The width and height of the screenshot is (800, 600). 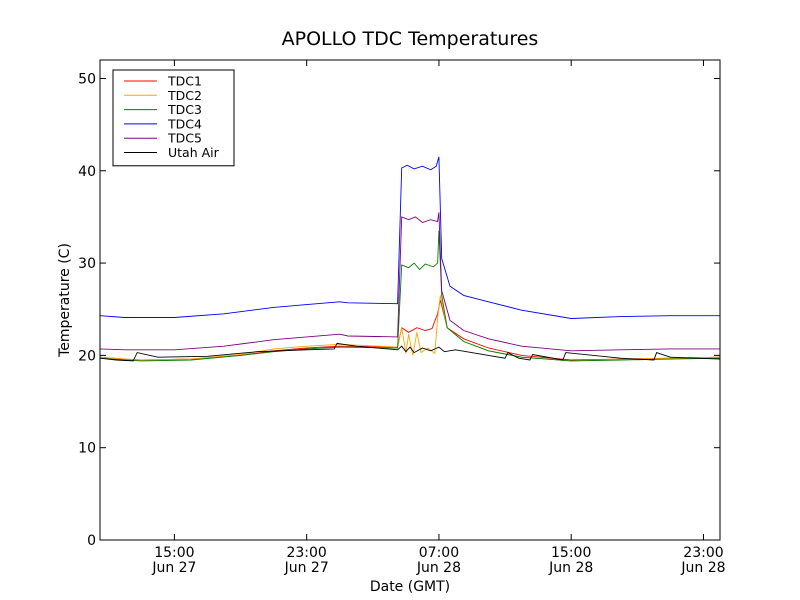 I want to click on legend-label: TDC4, so click(x=184, y=123).